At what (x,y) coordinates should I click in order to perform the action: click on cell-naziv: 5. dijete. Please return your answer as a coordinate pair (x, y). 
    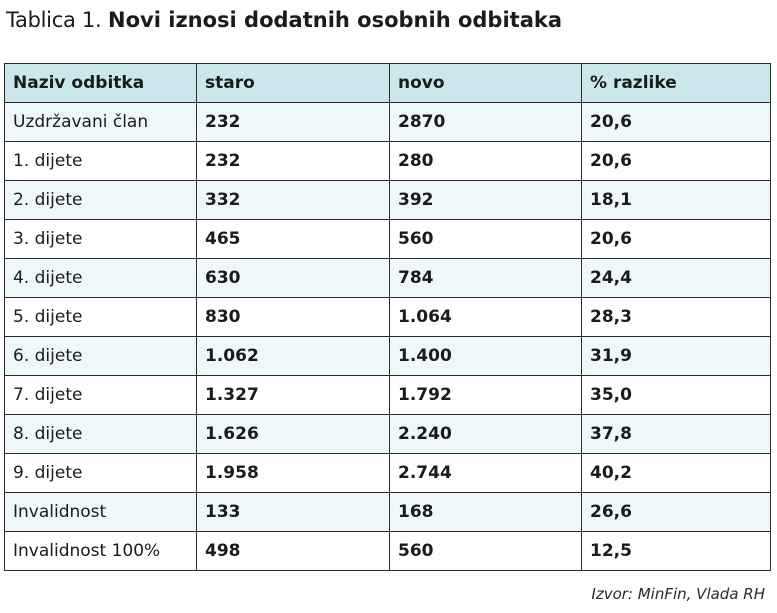
    Looking at the image, I should click on (100, 317).